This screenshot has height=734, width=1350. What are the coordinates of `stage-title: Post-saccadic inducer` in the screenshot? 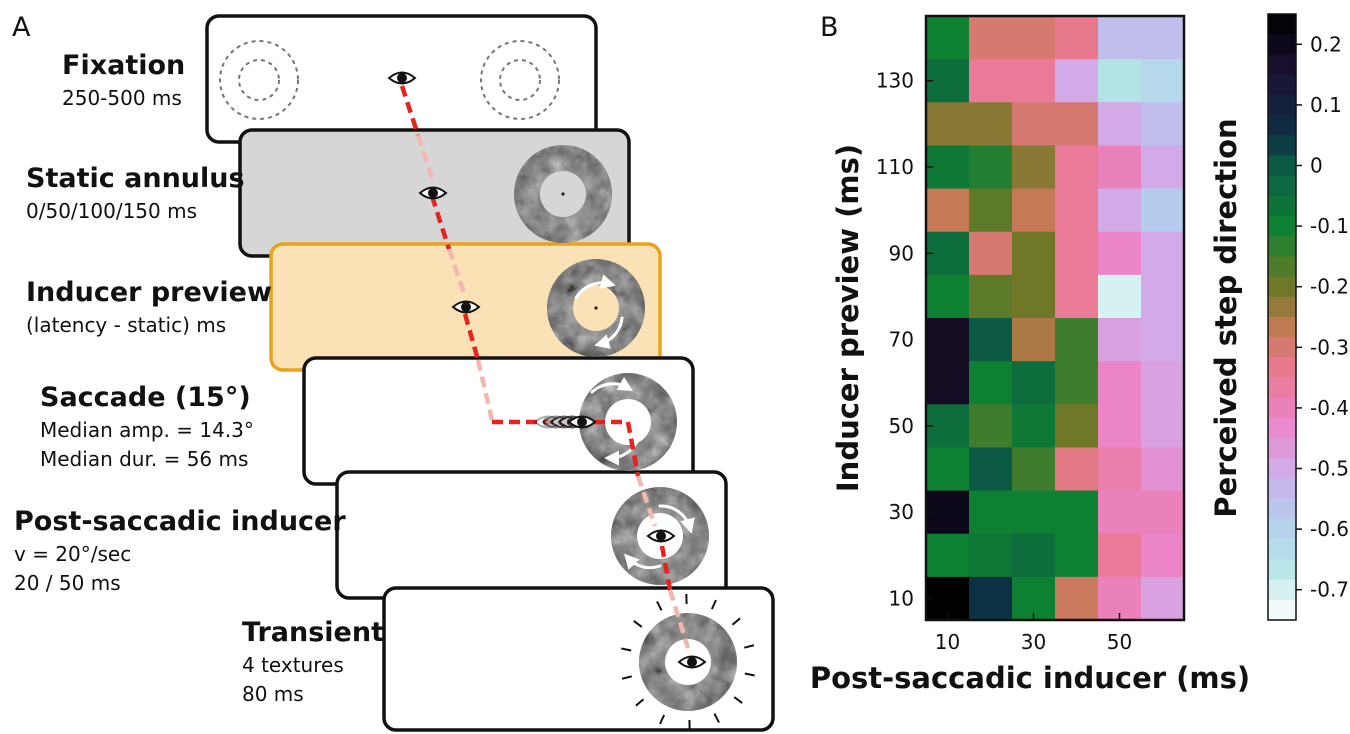 It's located at (180, 521).